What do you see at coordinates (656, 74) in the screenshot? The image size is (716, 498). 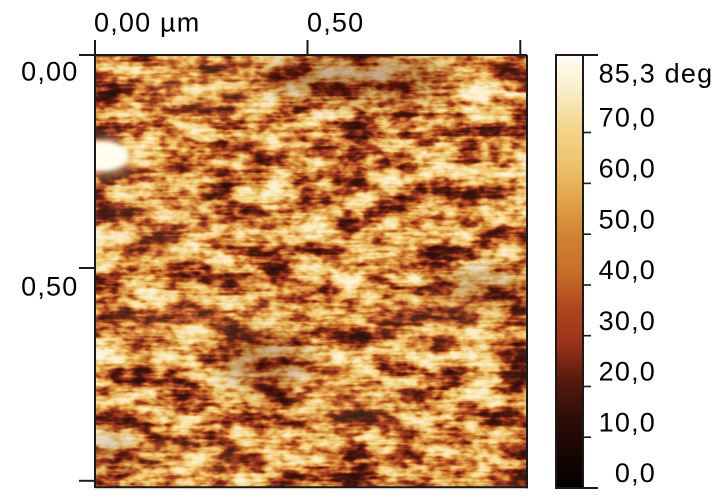 I see `svg-text: 85,3 deg` at bounding box center [656, 74].